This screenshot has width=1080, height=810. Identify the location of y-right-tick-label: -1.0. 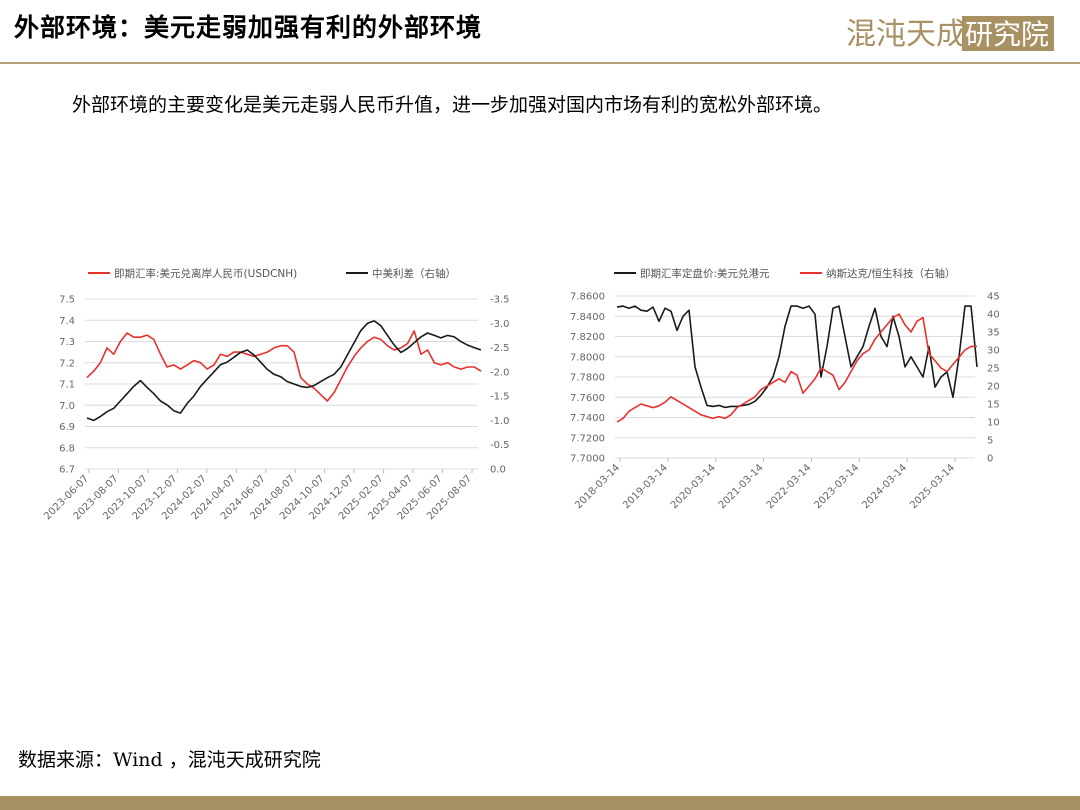
(500, 421).